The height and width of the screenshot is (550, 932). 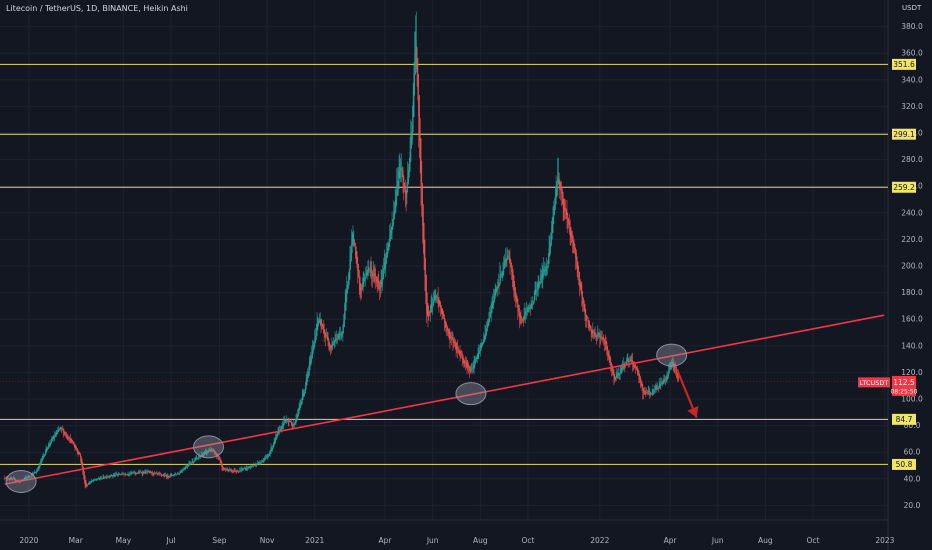 What do you see at coordinates (314, 540) in the screenshot?
I see `x-tick-label: 2021` at bounding box center [314, 540].